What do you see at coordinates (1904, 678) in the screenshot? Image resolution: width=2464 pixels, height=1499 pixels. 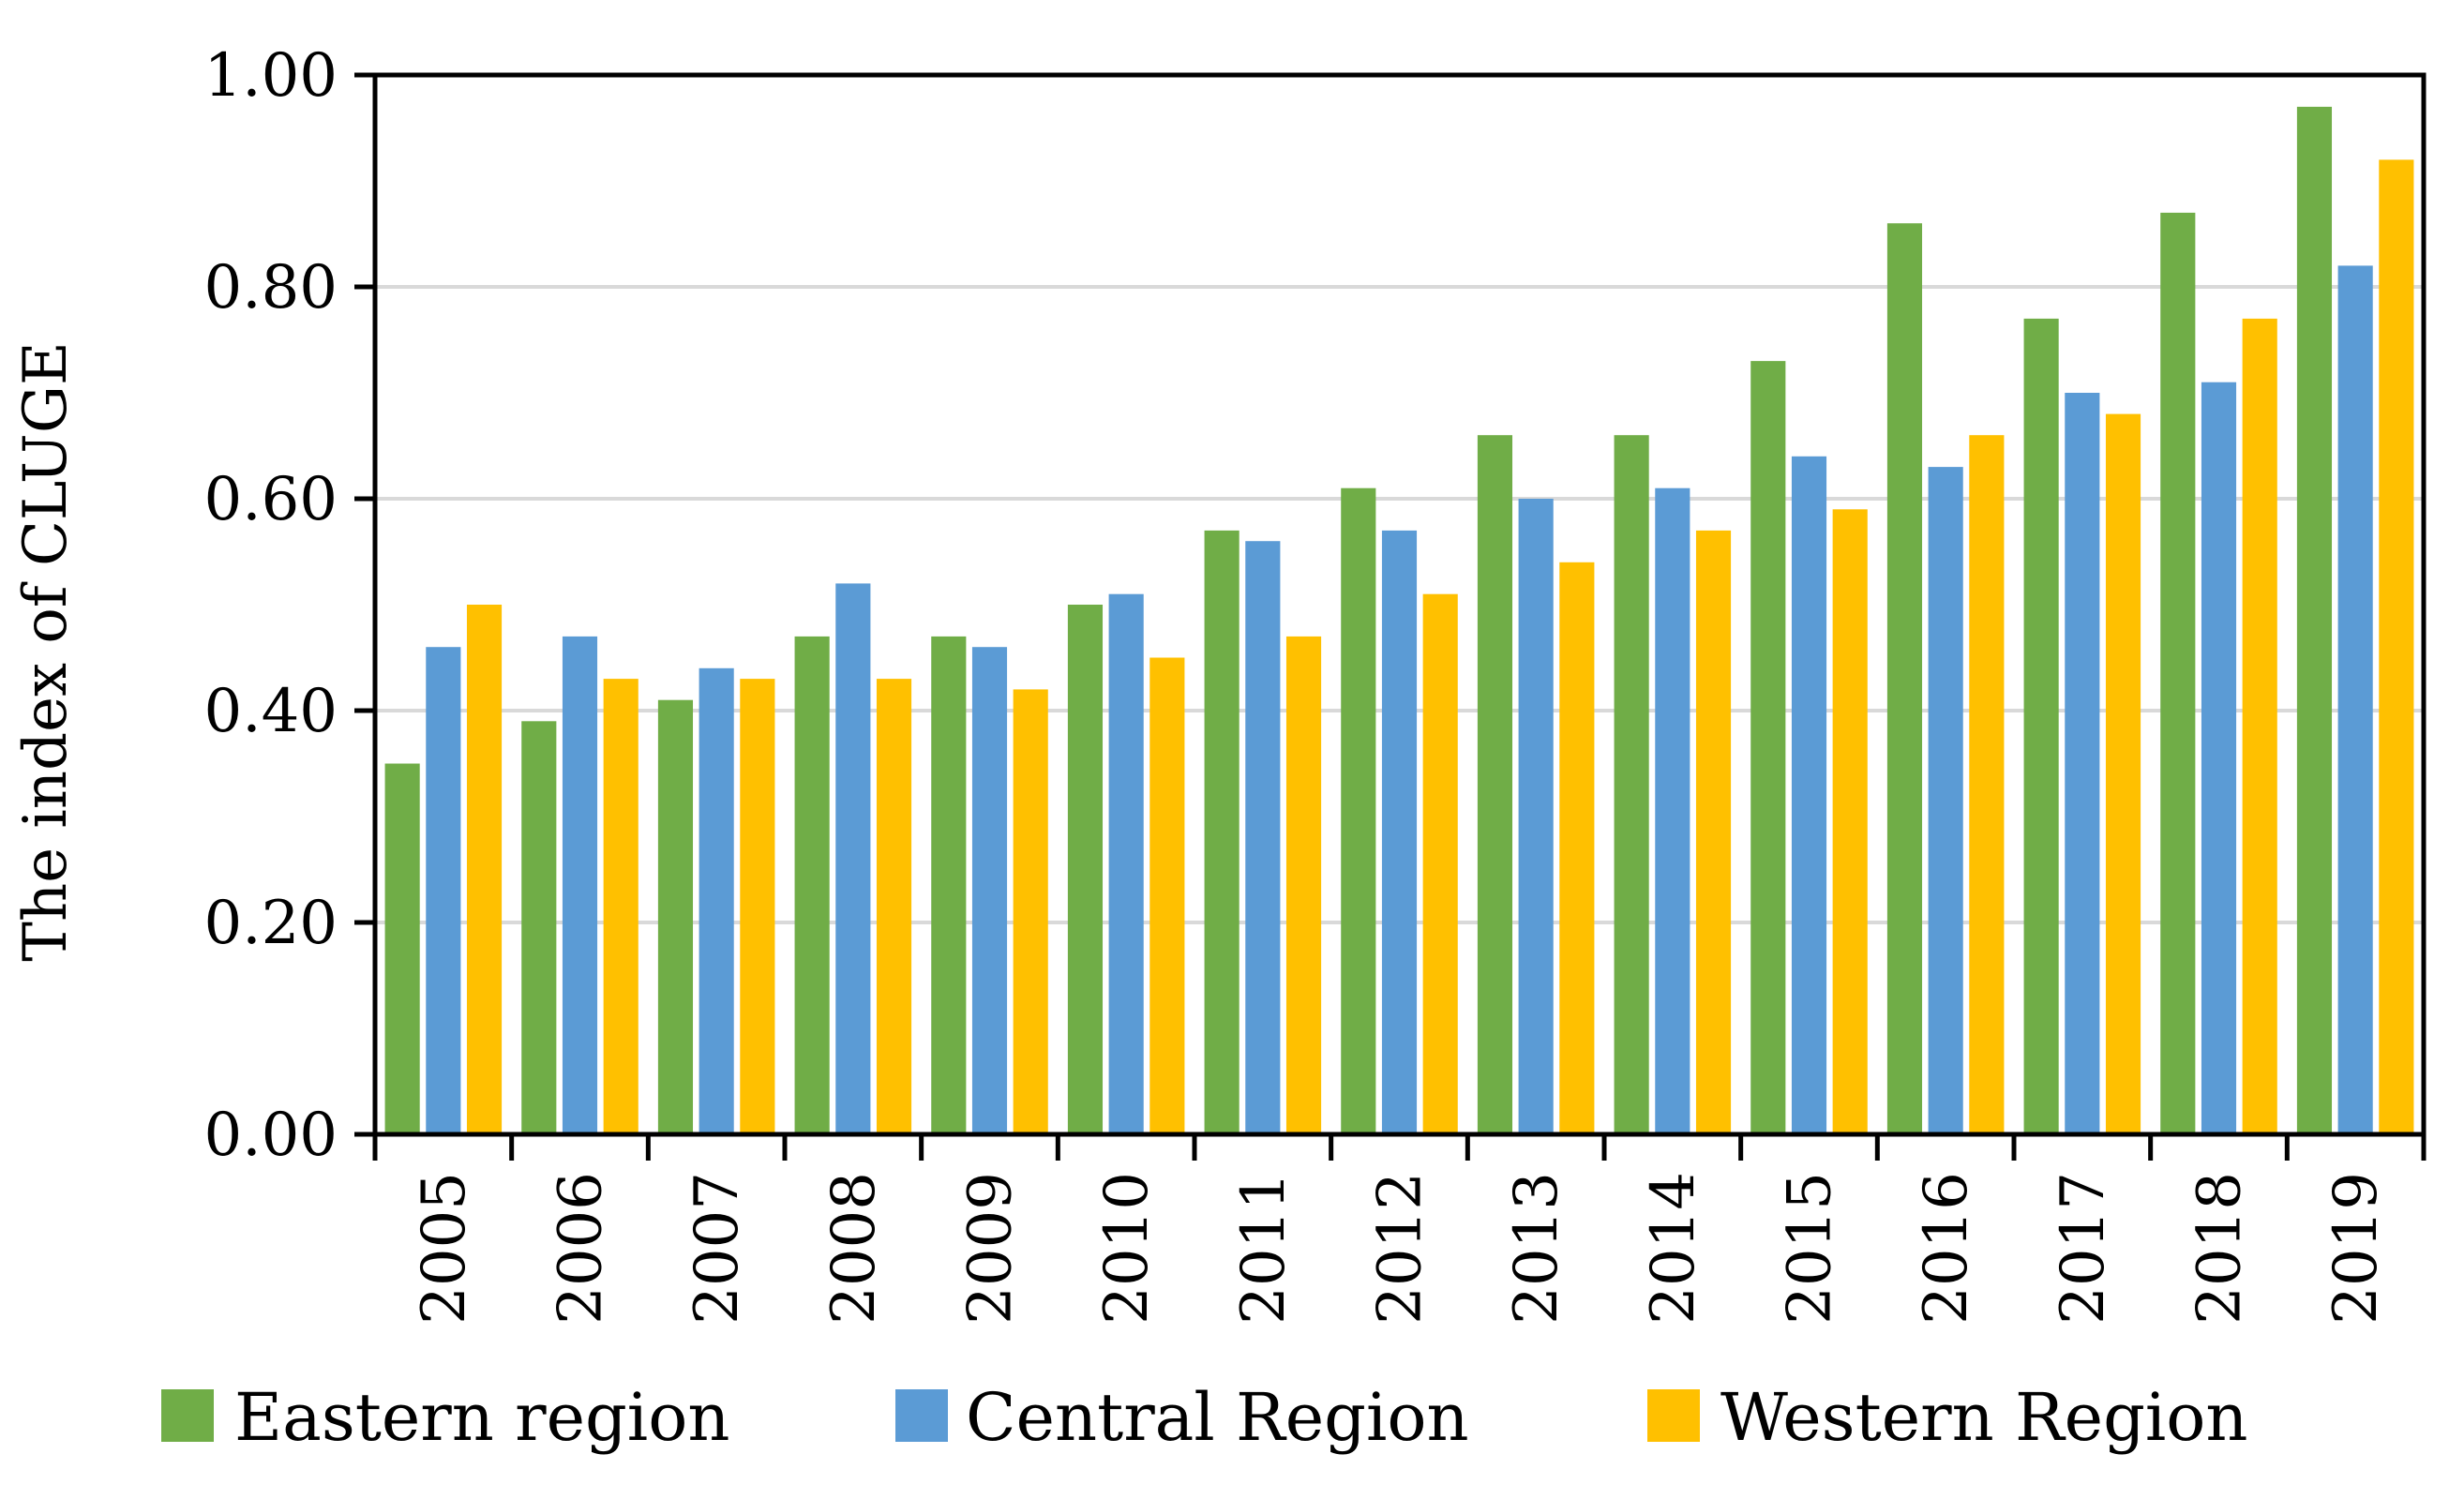 I see `bar-eastern-region-2016` at bounding box center [1904, 678].